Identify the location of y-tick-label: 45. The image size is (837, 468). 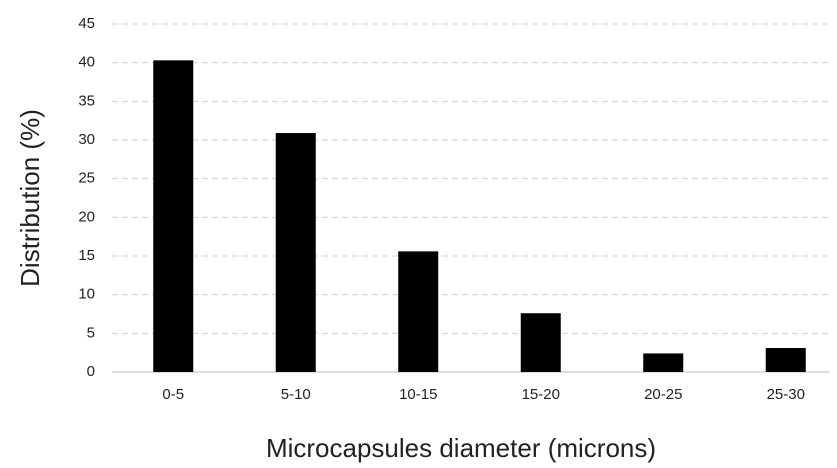
(86, 23).